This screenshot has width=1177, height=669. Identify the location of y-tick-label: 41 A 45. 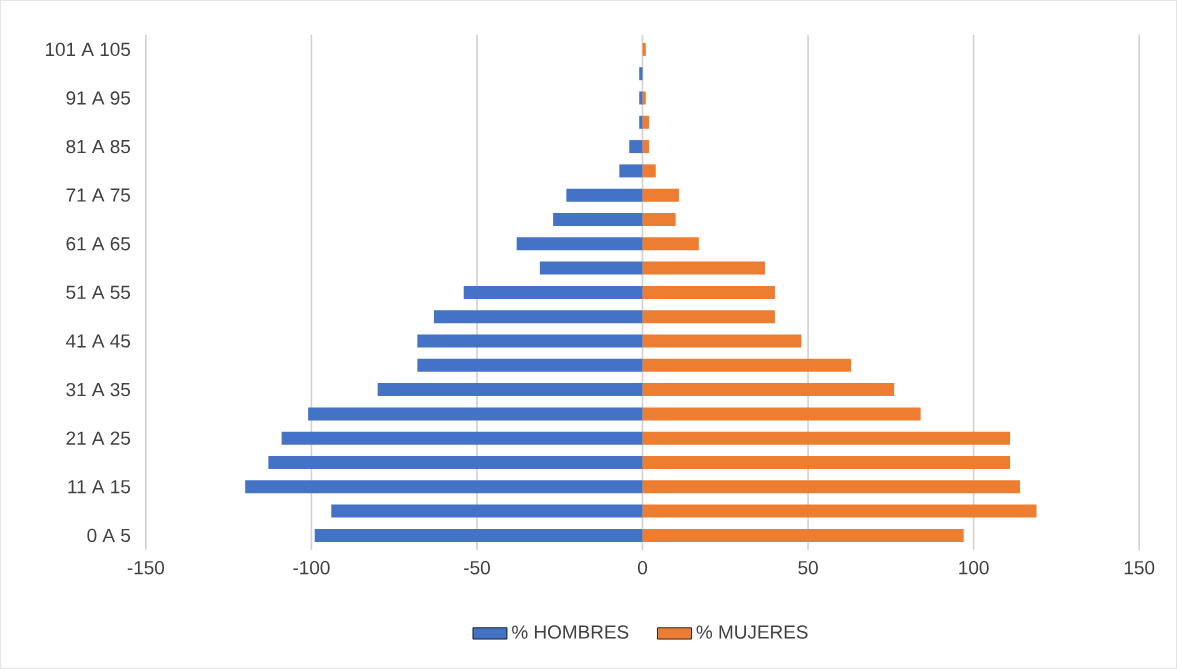
(98, 341).